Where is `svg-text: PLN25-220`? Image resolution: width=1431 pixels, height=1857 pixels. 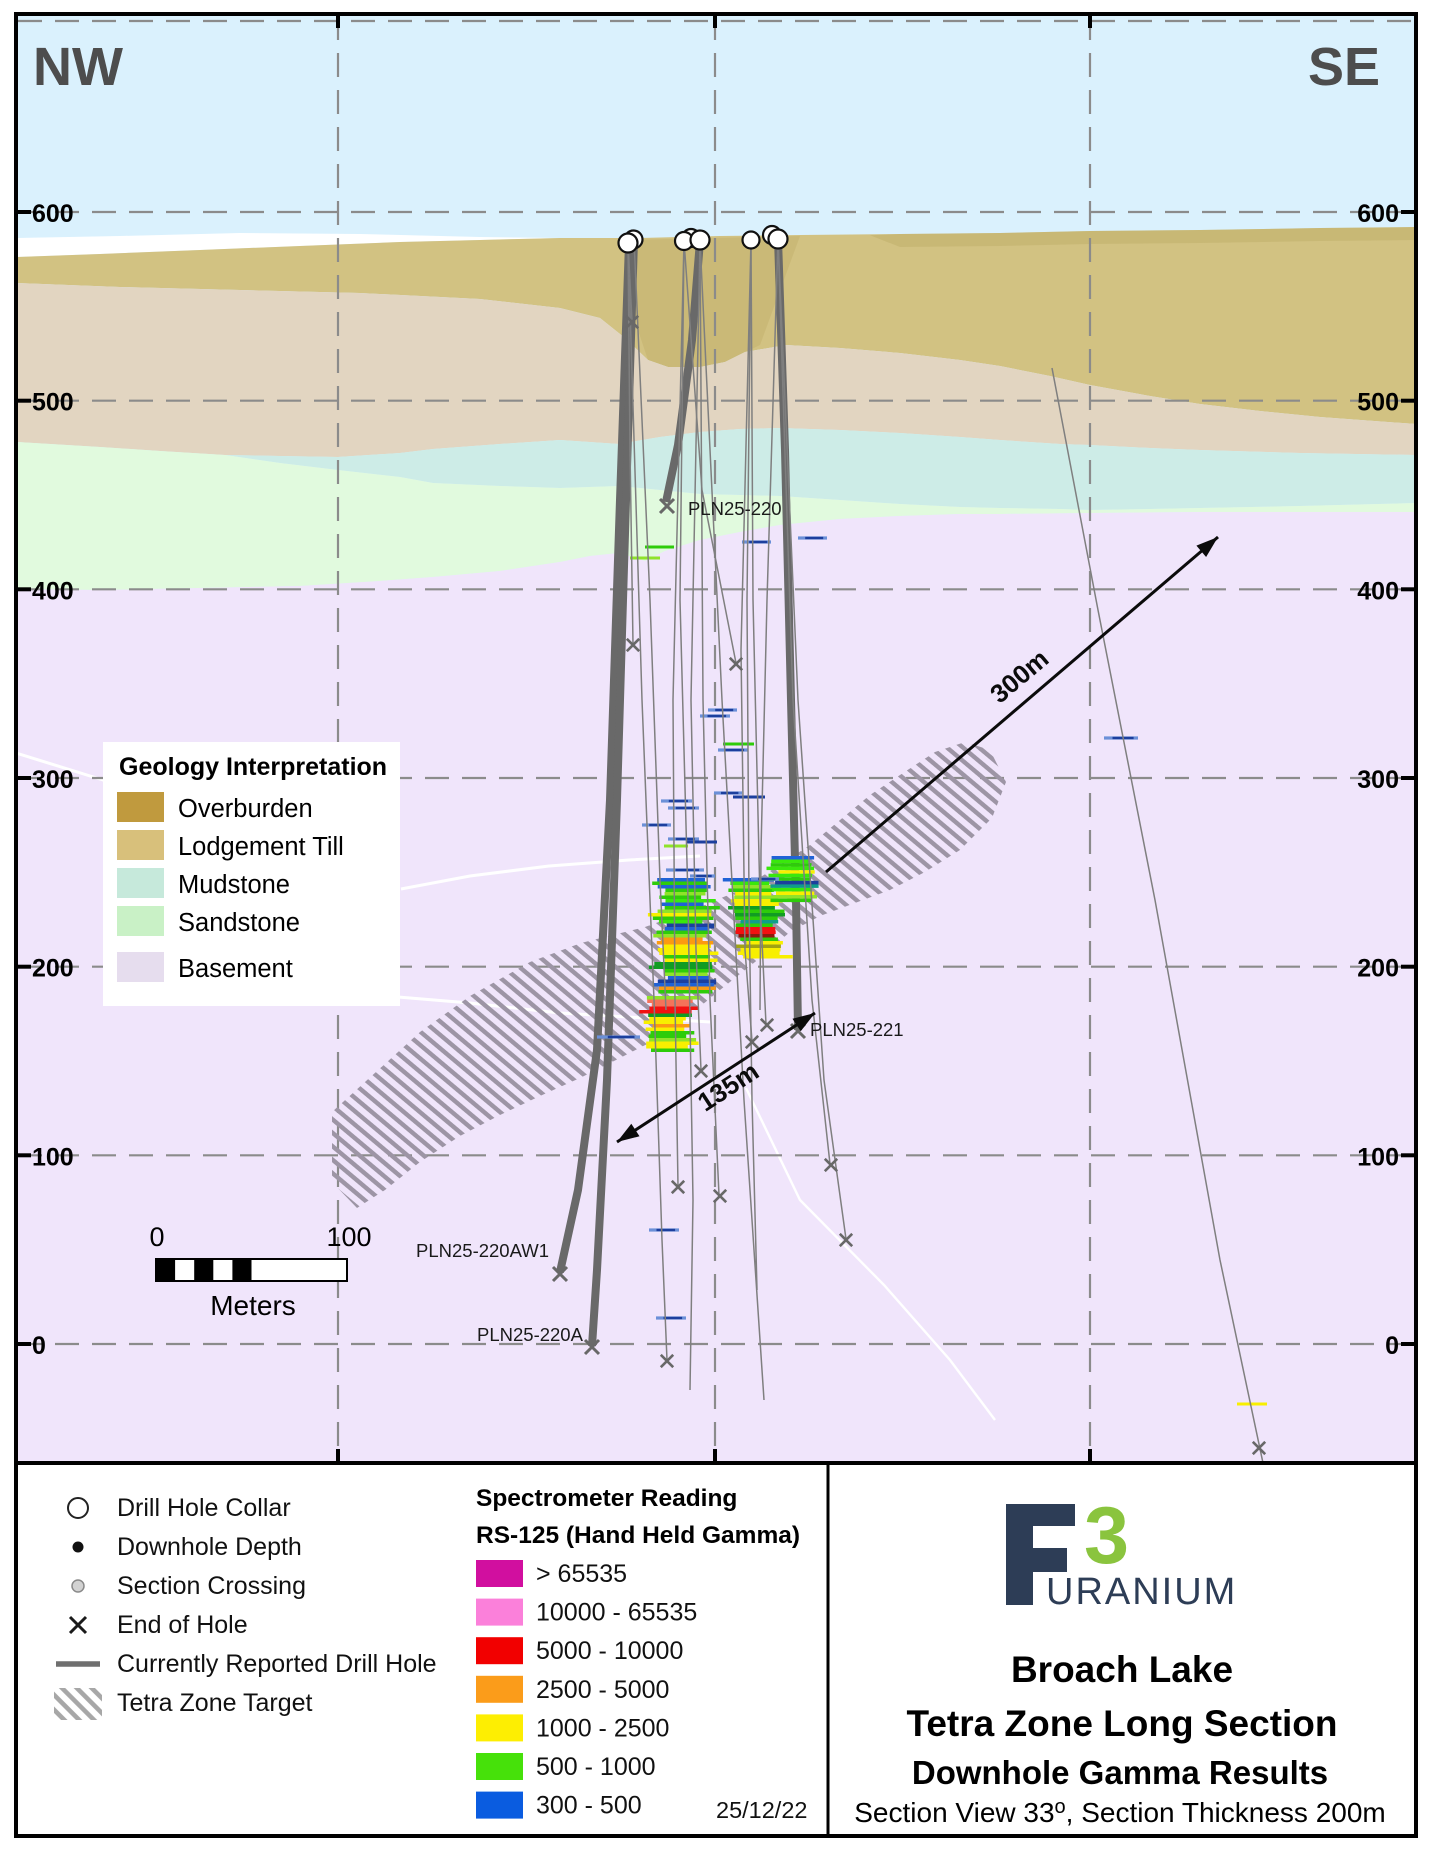
svg-text: PLN25-220 is located at coordinates (735, 508).